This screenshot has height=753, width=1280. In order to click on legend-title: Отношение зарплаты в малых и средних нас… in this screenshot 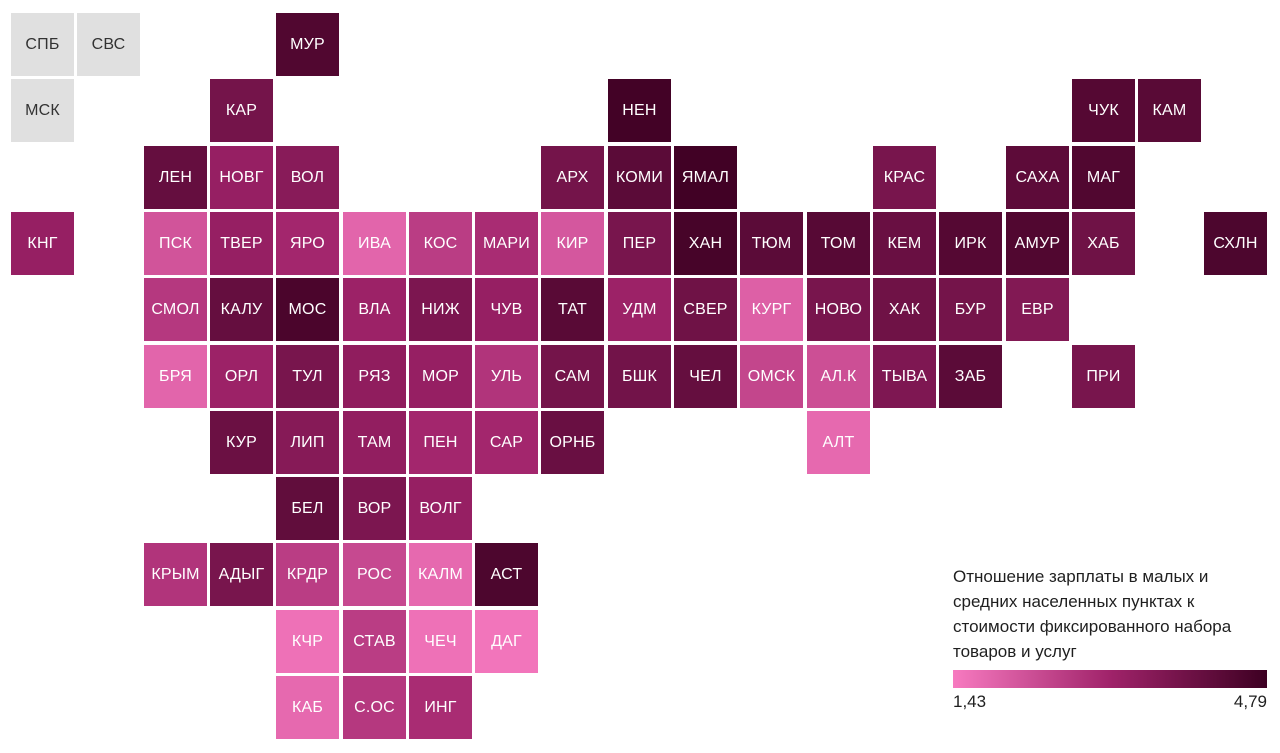, I will do `click(1092, 614)`.